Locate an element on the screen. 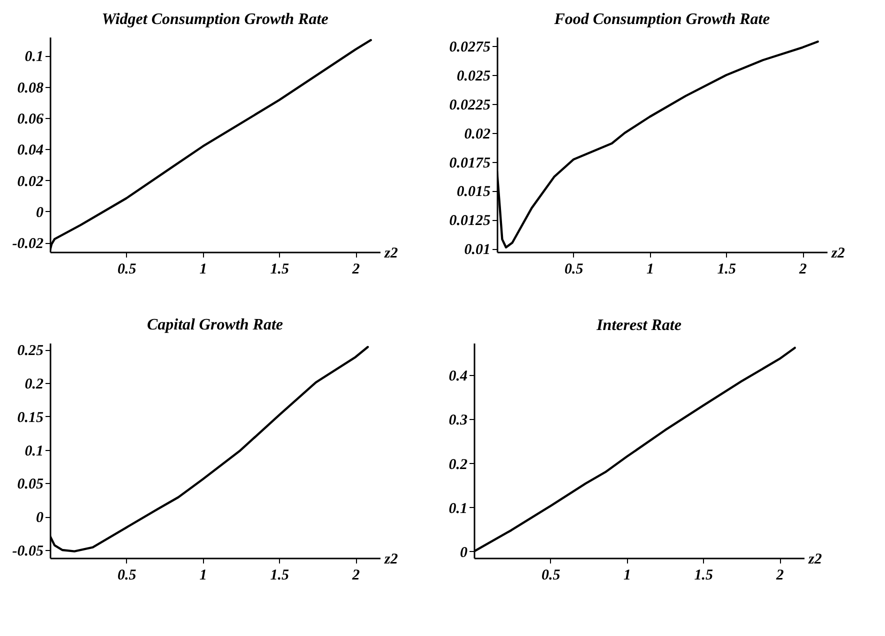  chart-title: Widget Consumption Growth Rate is located at coordinates (215, 19).